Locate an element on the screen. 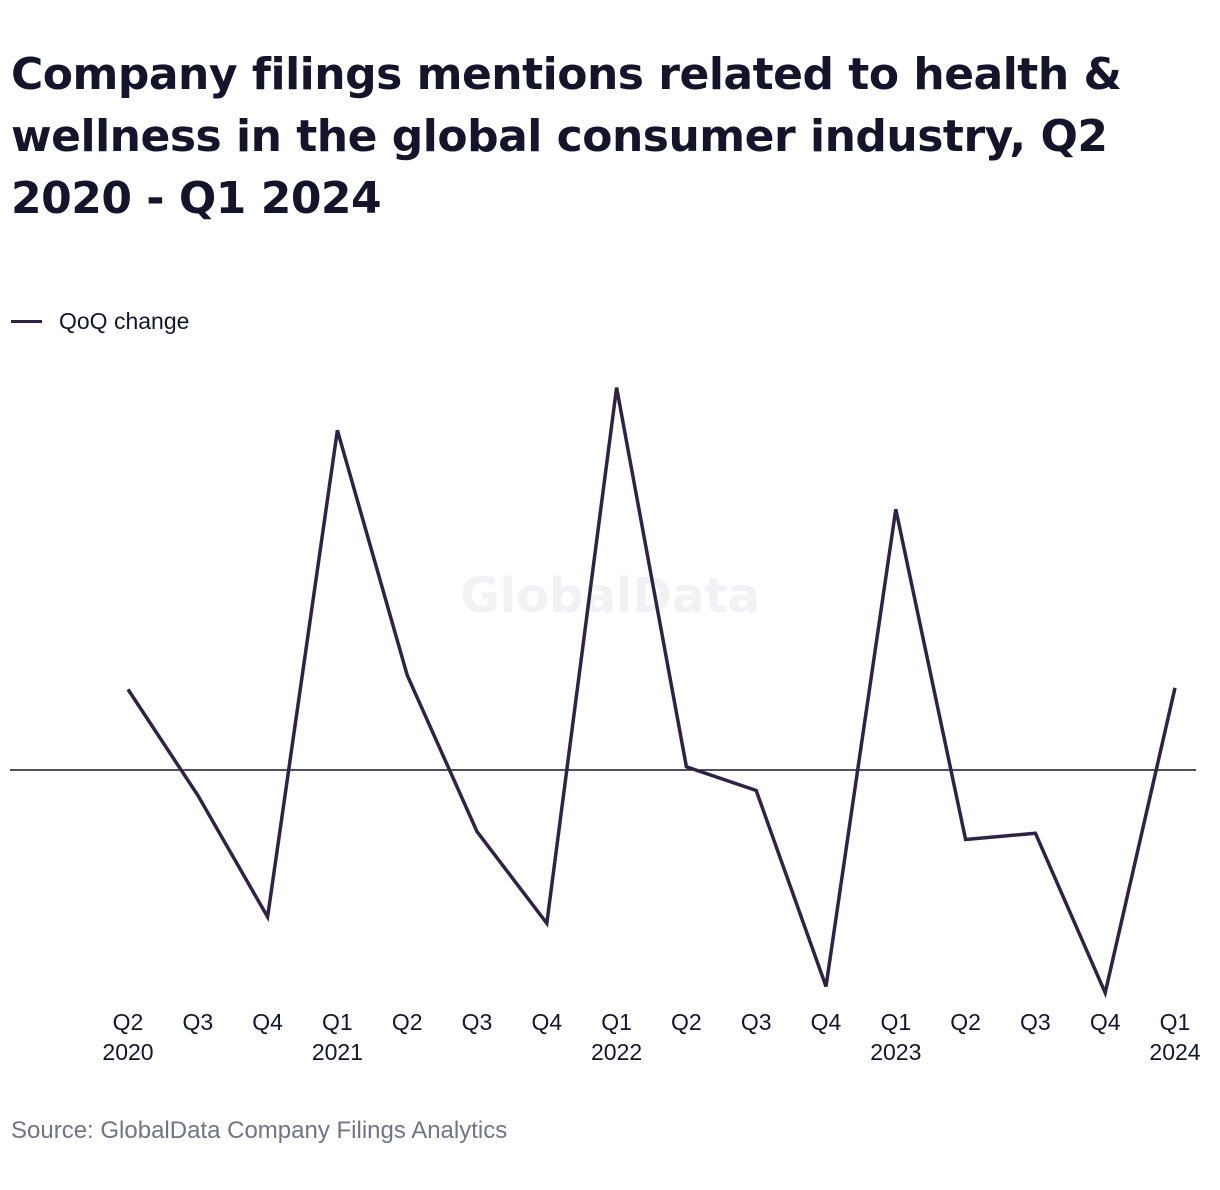 The image size is (1220, 1190). legend-swatch-qoq is located at coordinates (26, 321).